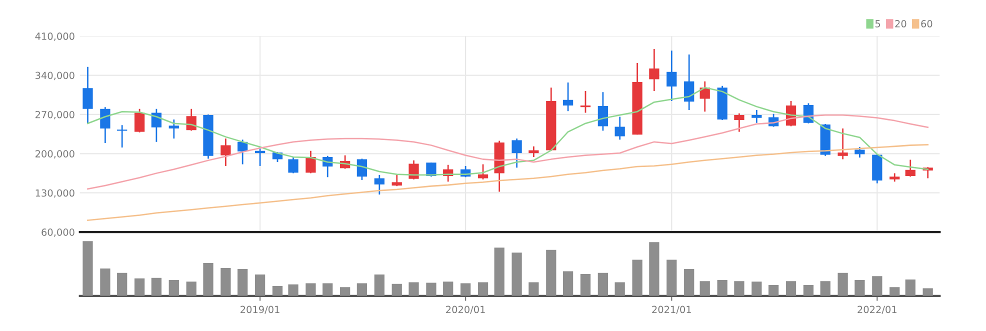  I want to click on y-tick-label: 340,000, so click(55, 76).